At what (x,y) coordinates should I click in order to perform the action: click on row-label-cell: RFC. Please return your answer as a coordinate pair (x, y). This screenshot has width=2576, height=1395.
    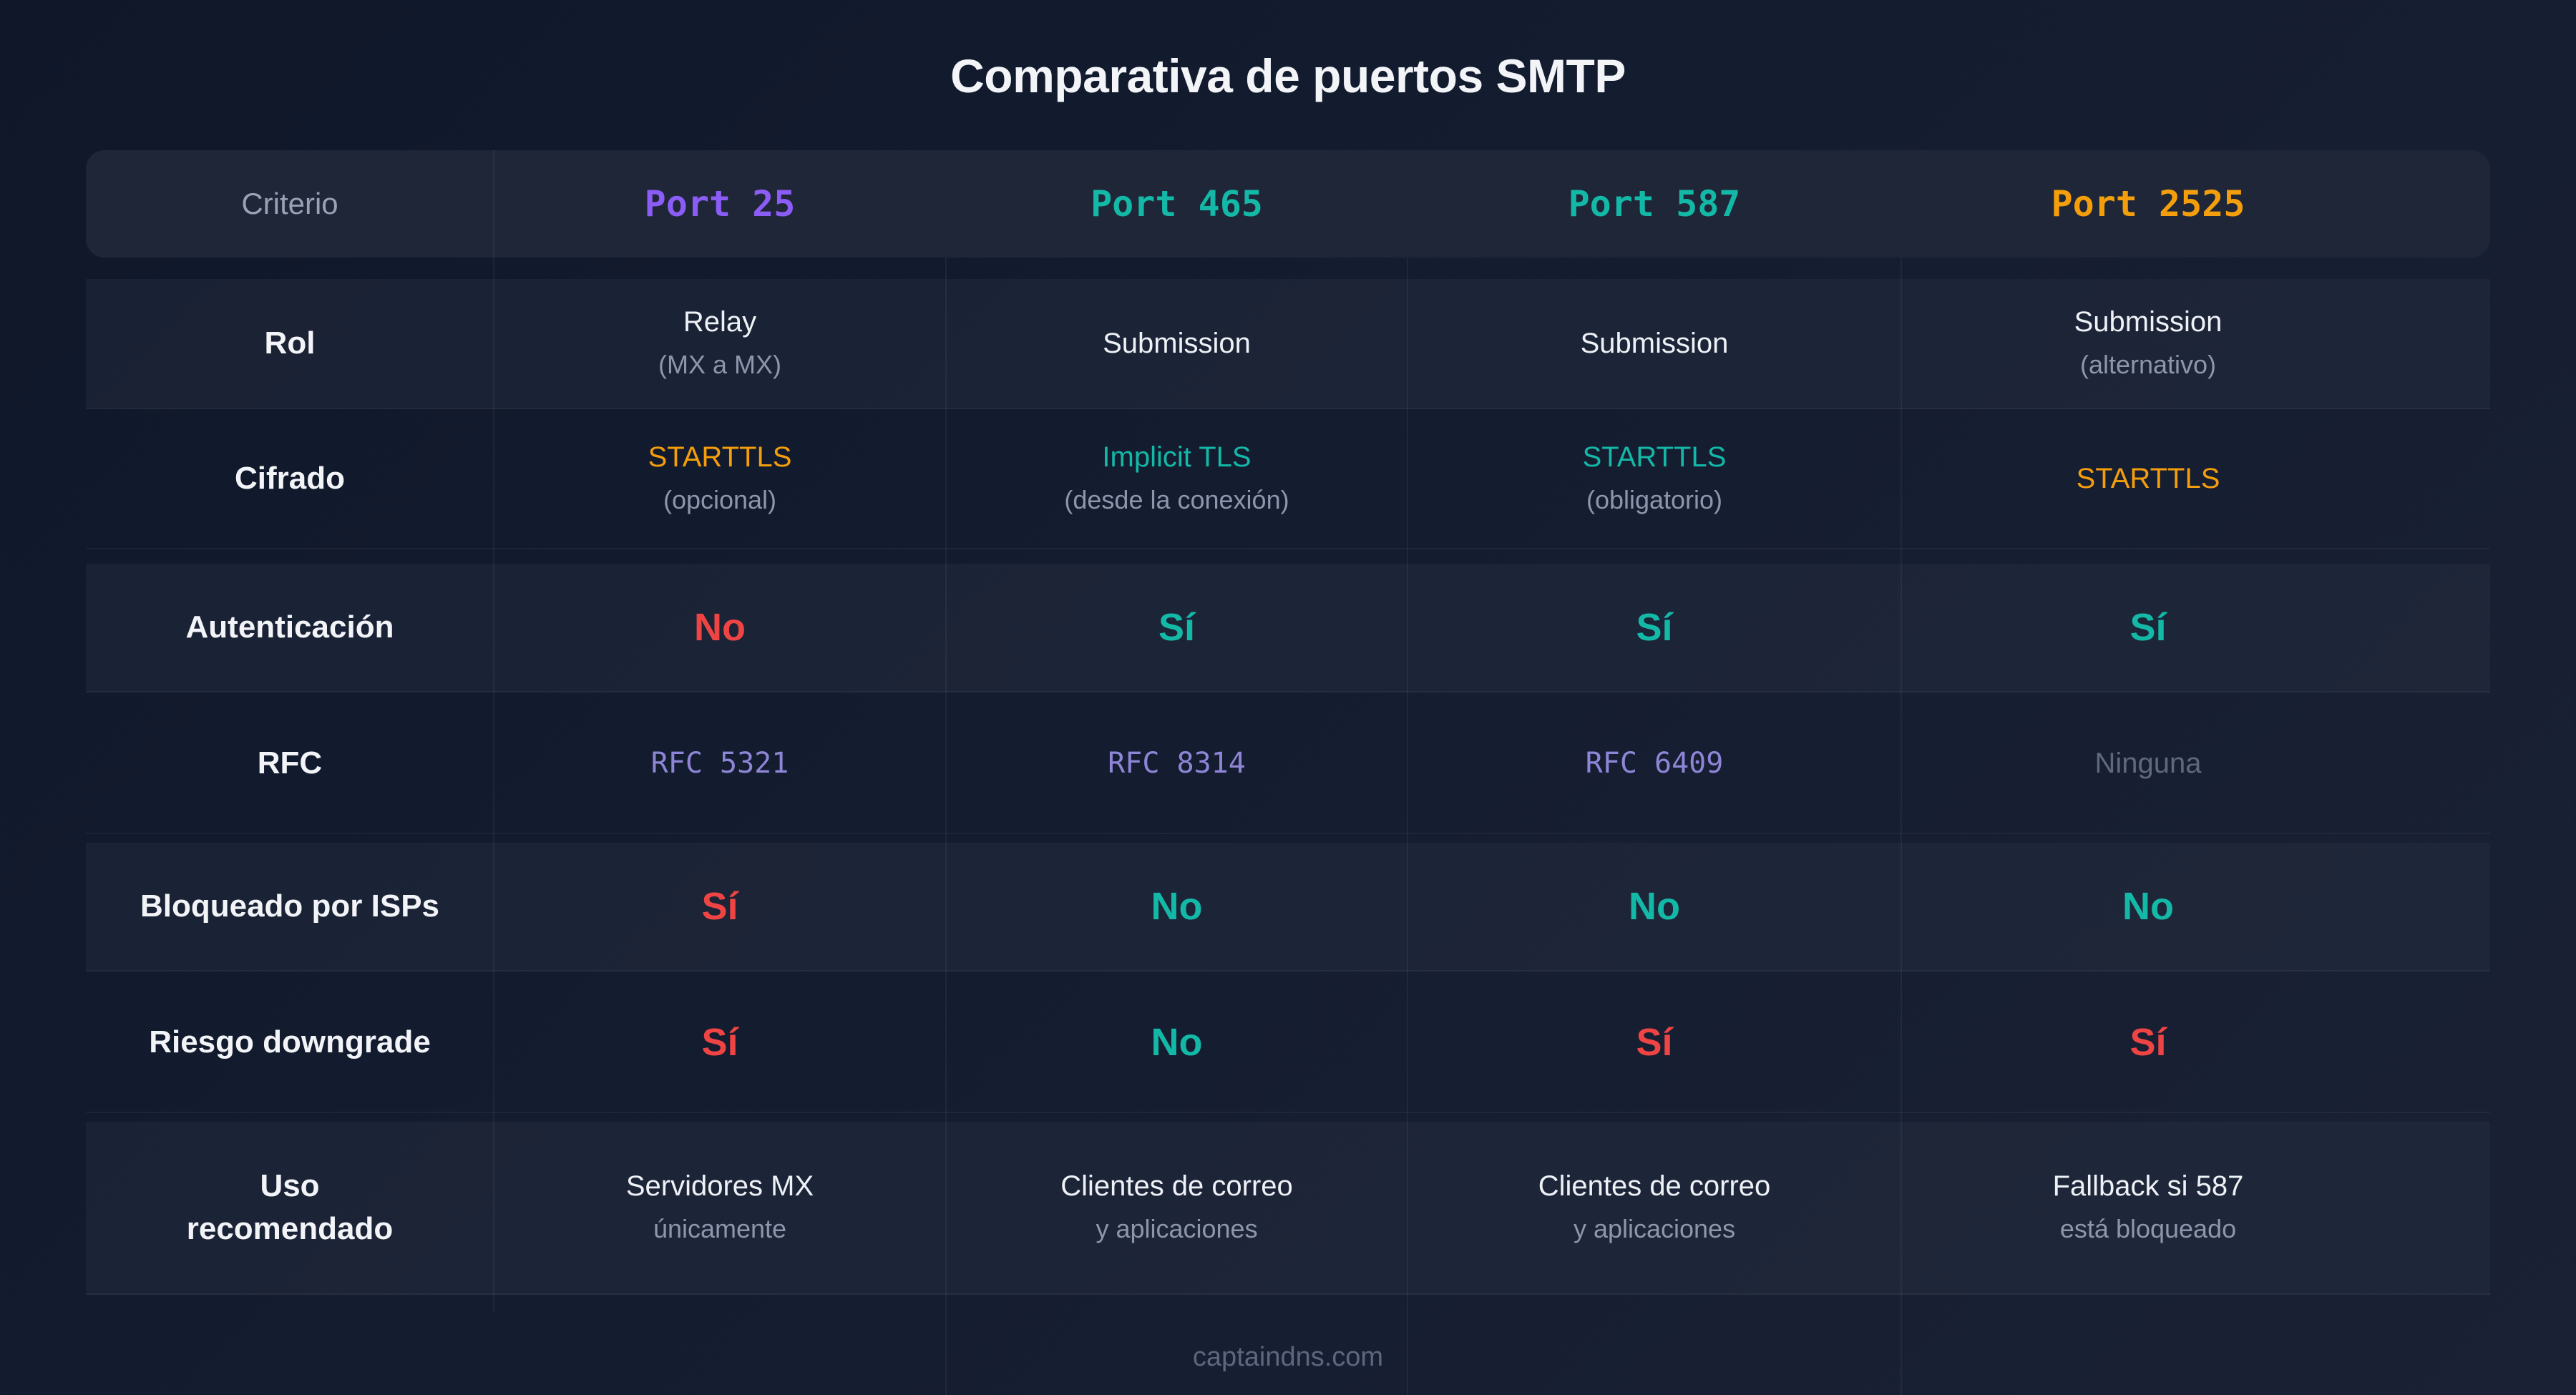
    Looking at the image, I should click on (290, 763).